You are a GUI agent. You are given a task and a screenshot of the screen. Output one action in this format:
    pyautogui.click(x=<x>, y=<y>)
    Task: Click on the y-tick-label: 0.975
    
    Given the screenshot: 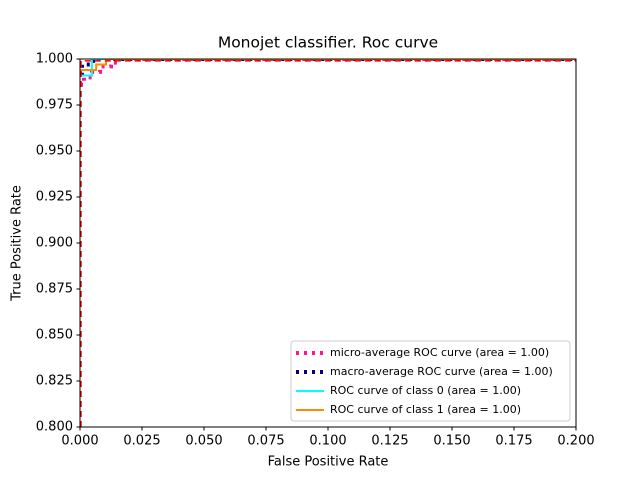 What is the action you would take?
    pyautogui.click(x=54, y=105)
    